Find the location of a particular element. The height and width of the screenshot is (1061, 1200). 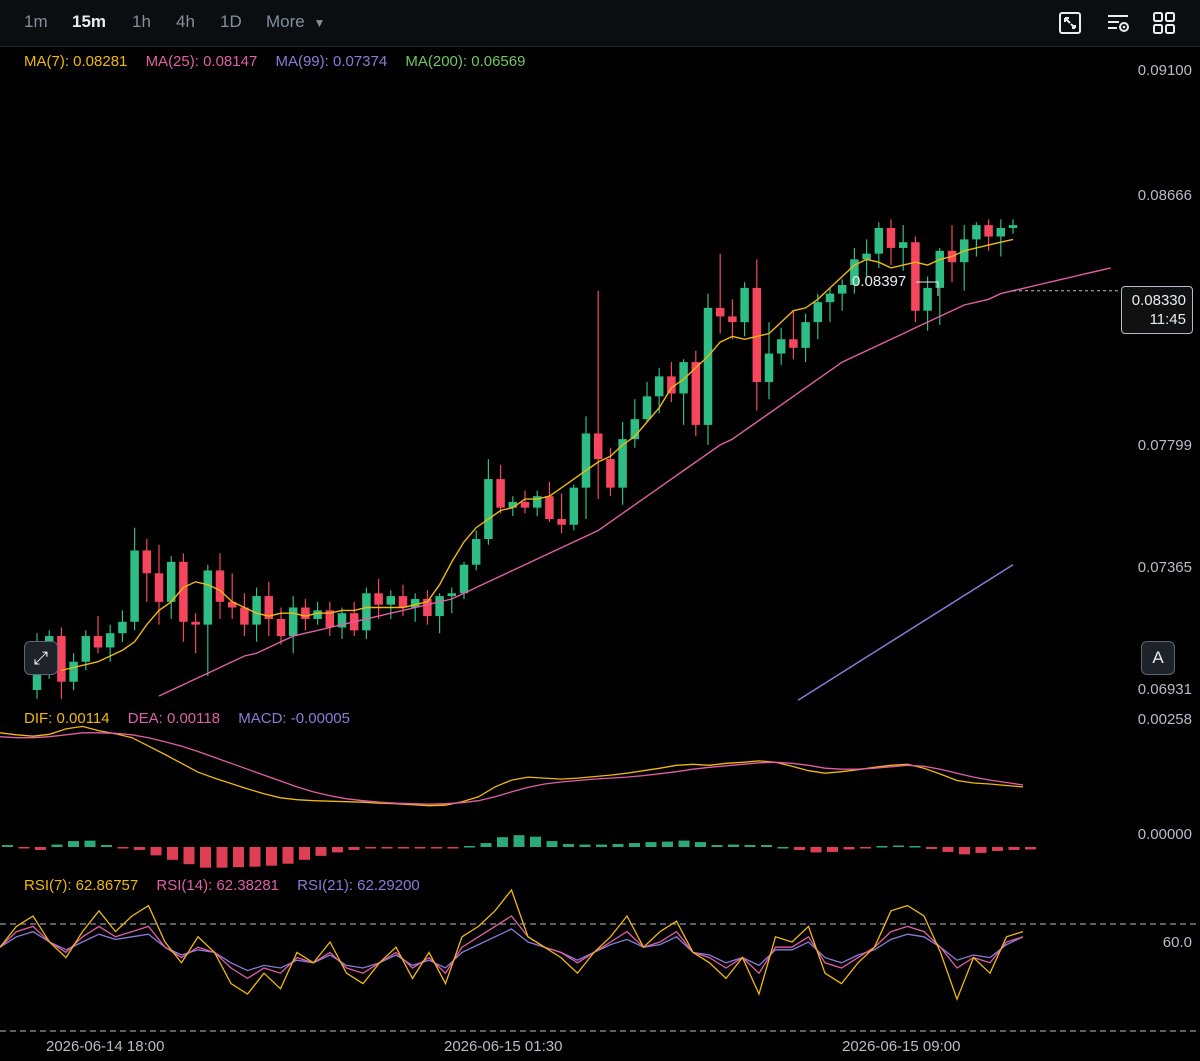

expand-button: ⤢ is located at coordinates (41, 658).